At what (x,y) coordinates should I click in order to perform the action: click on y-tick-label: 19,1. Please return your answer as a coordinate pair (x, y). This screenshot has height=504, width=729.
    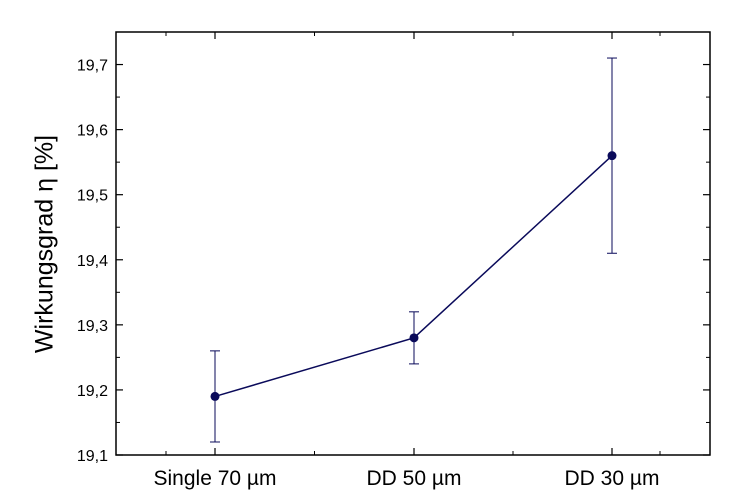
    Looking at the image, I should click on (92, 456).